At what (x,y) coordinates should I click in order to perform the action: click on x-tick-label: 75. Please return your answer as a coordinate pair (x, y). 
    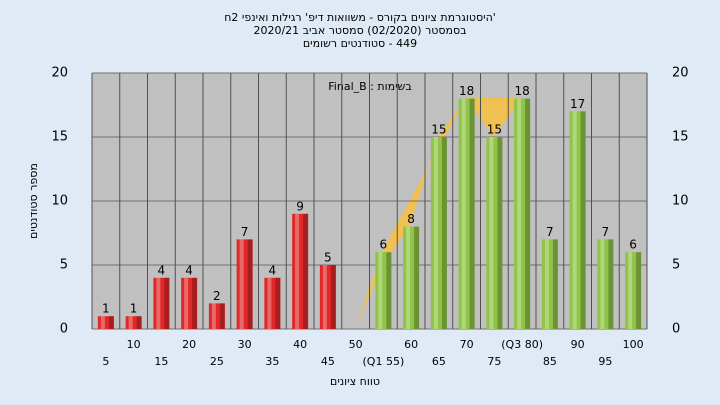
    Looking at the image, I should click on (494, 361).